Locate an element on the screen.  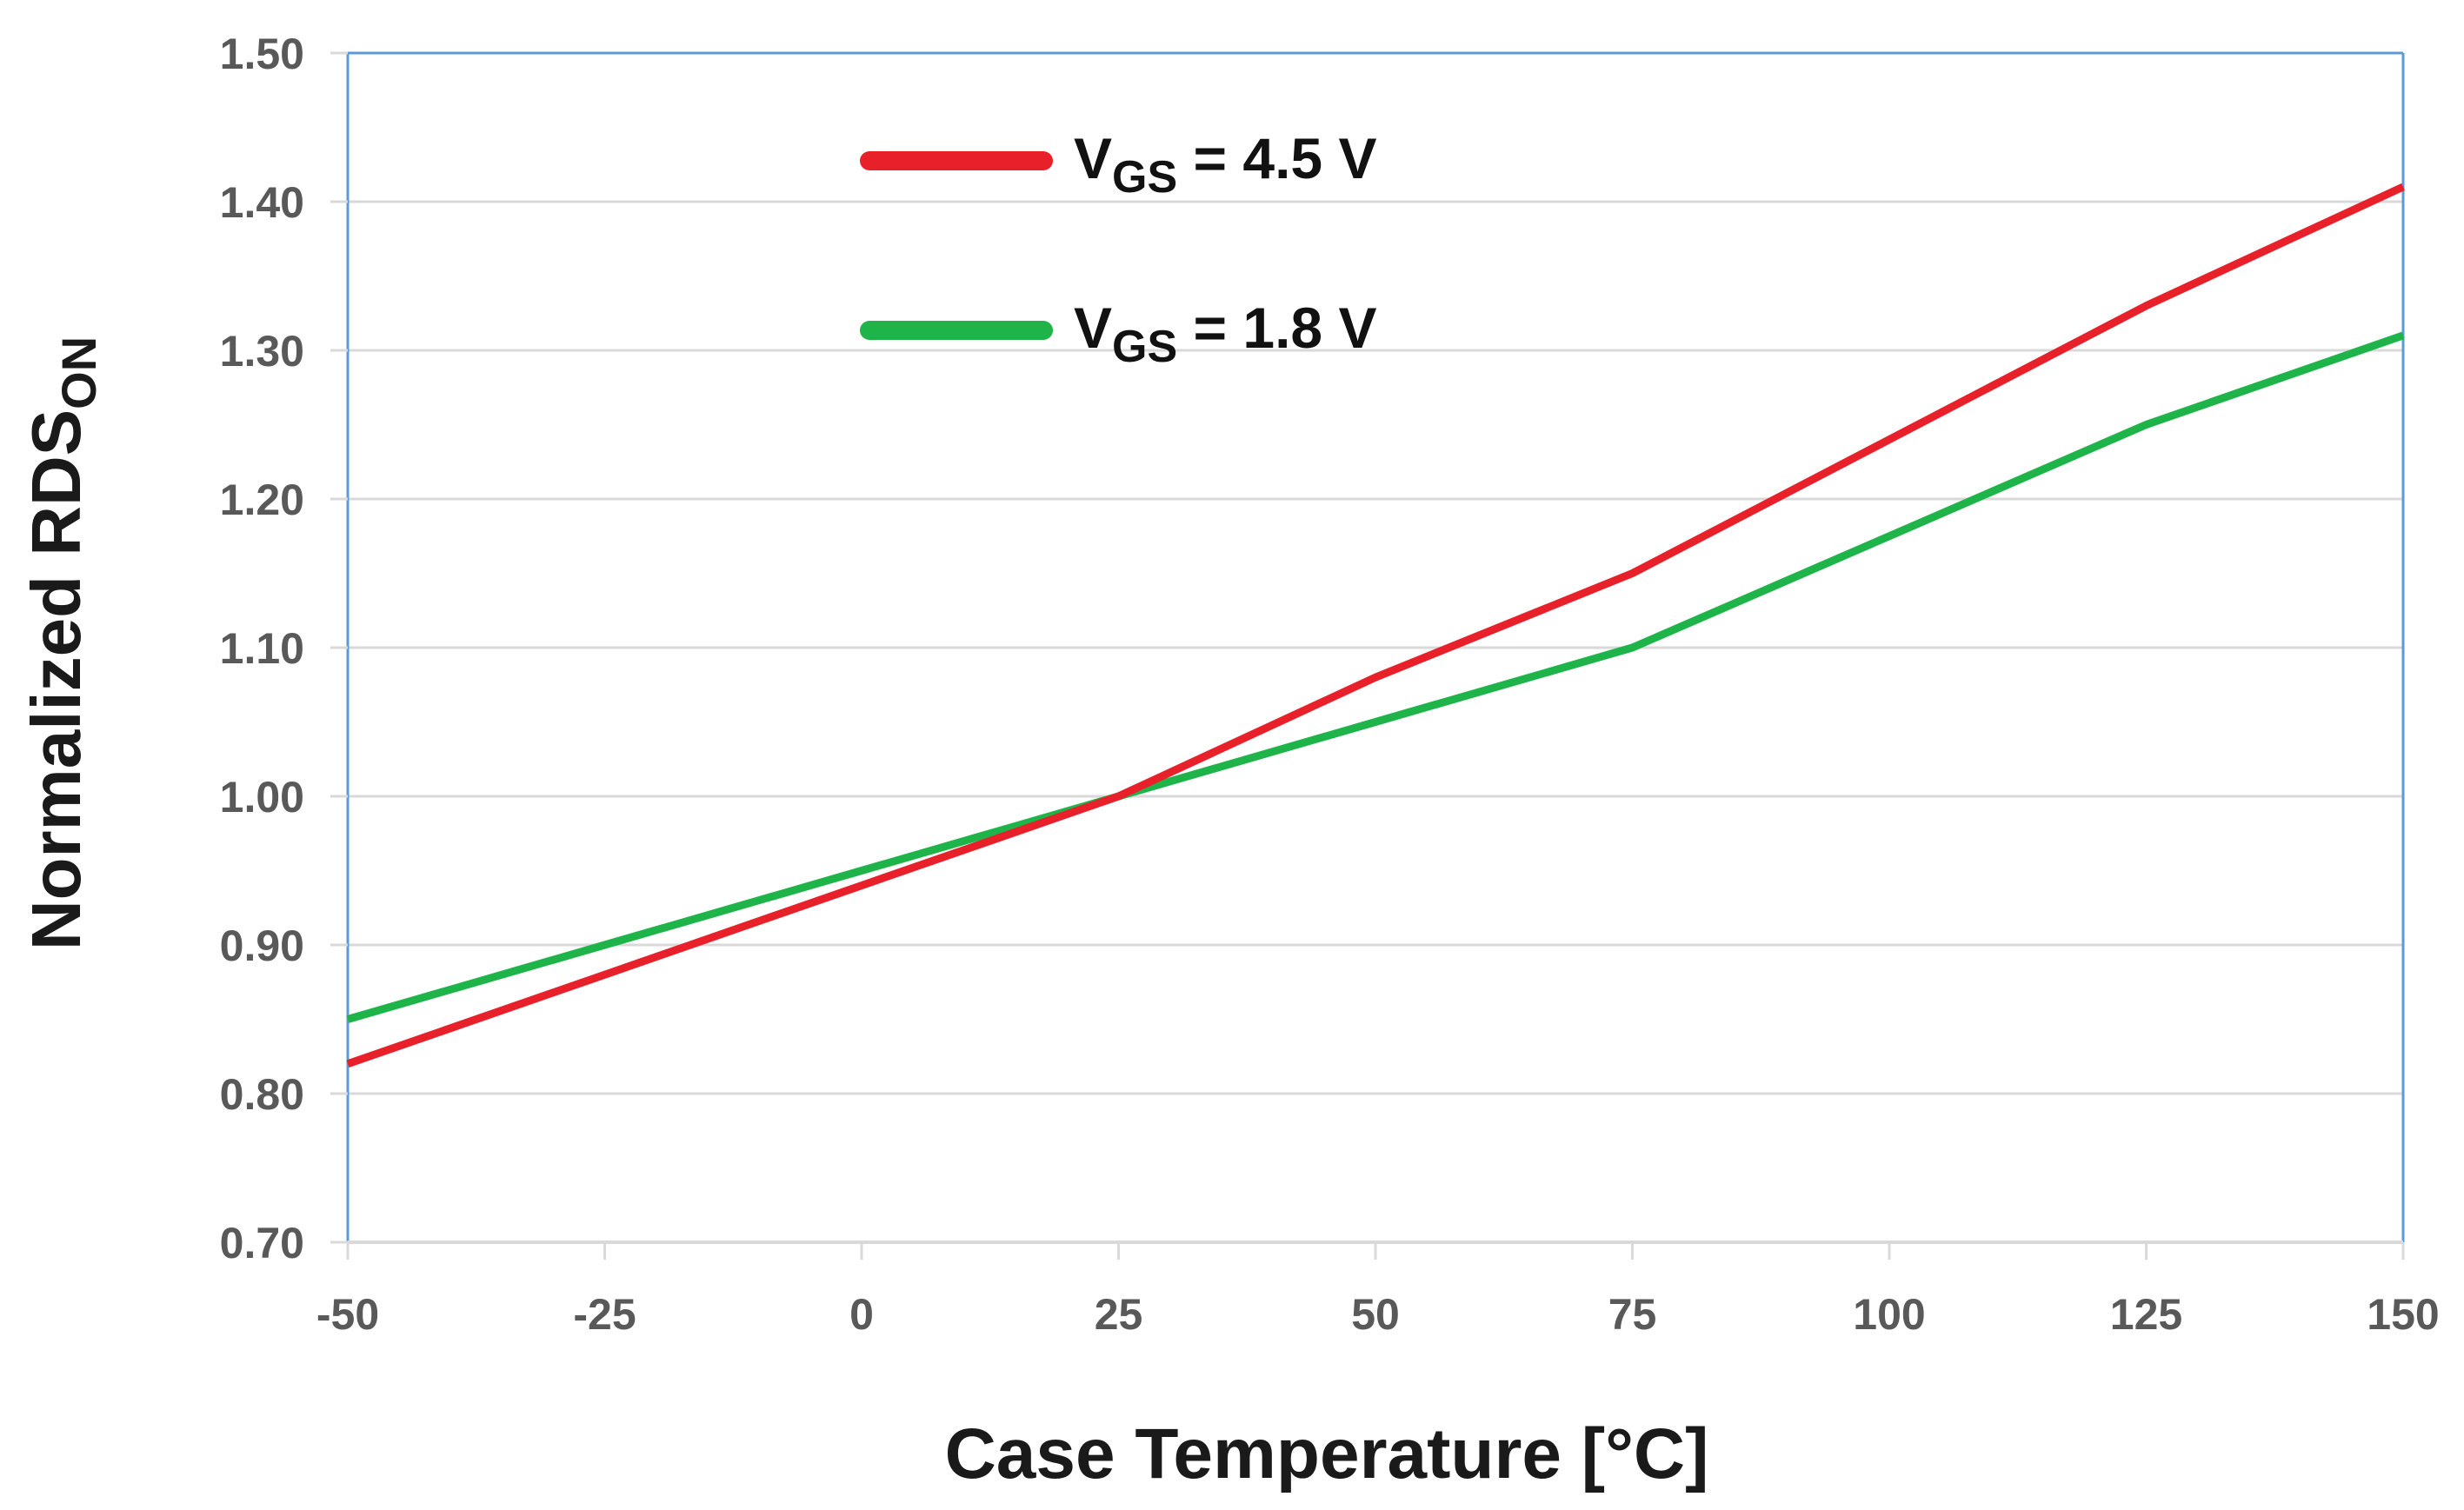
y-tick-label: 1.00 is located at coordinates (262, 798).